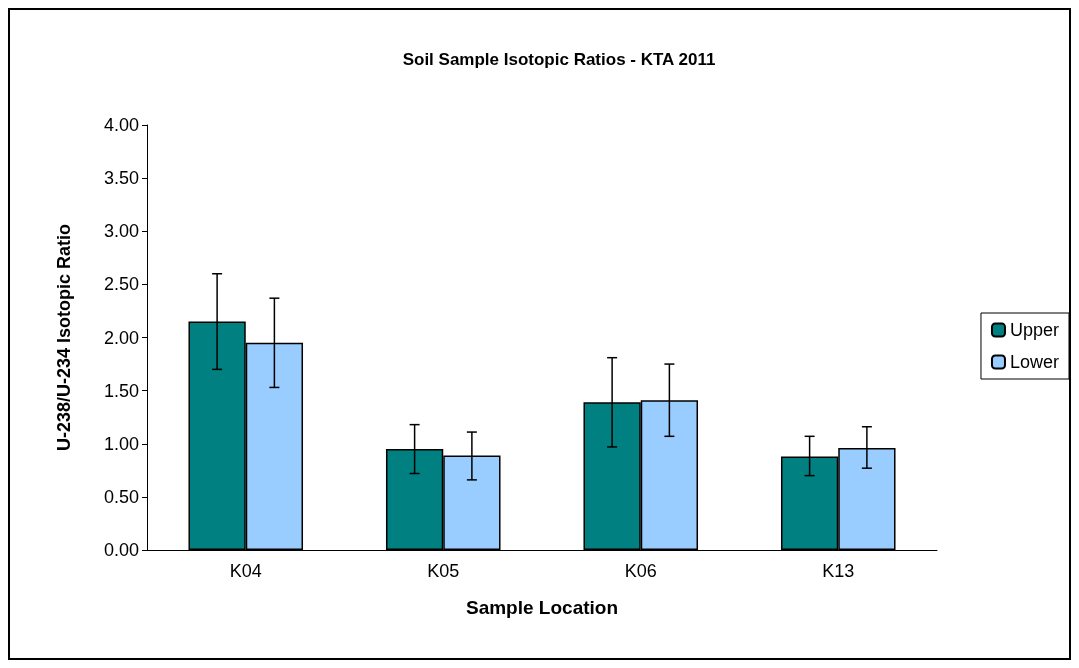  What do you see at coordinates (559, 59) in the screenshot?
I see `chart-title: Soil Sample Isotopic Ratios - KTA 2011` at bounding box center [559, 59].